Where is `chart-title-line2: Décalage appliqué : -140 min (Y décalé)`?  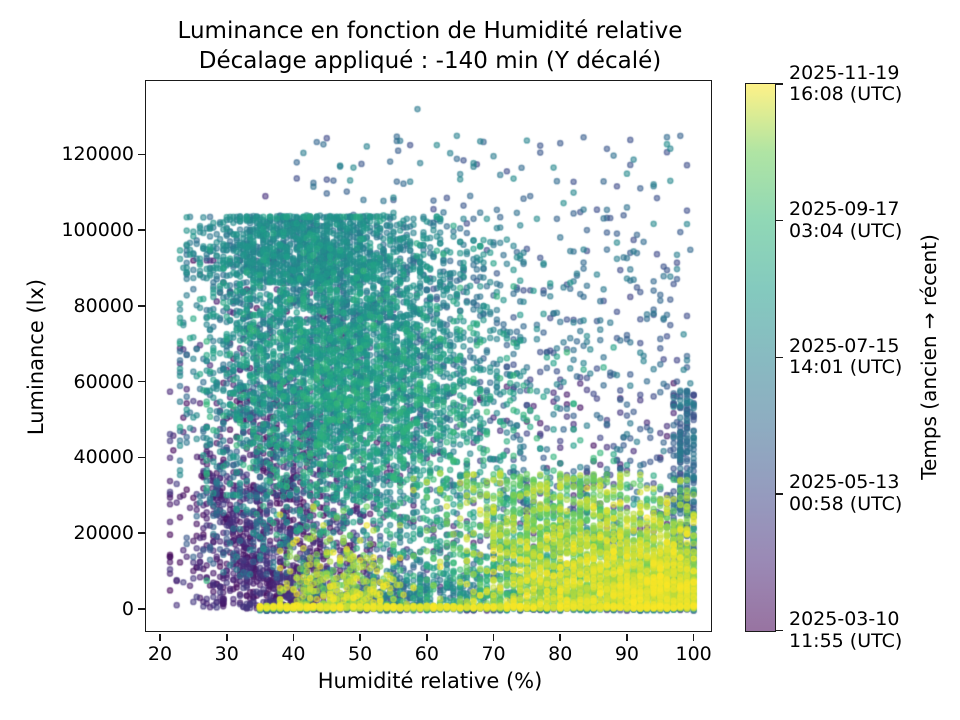 chart-title-line2: Décalage appliqué : -140 min (Y décalé) is located at coordinates (430, 61).